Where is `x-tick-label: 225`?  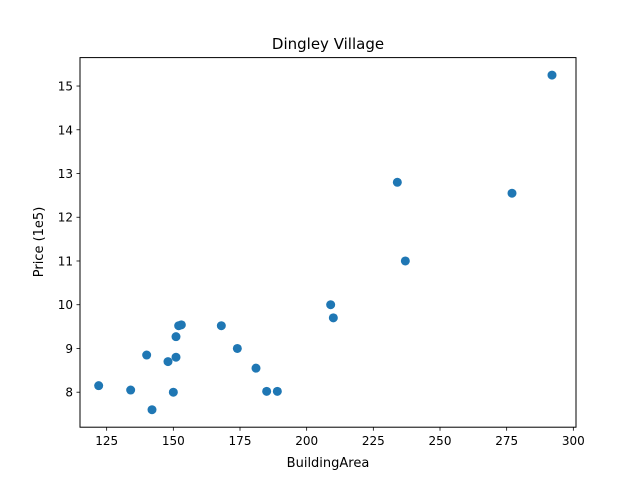
x-tick-label: 225 is located at coordinates (373, 441).